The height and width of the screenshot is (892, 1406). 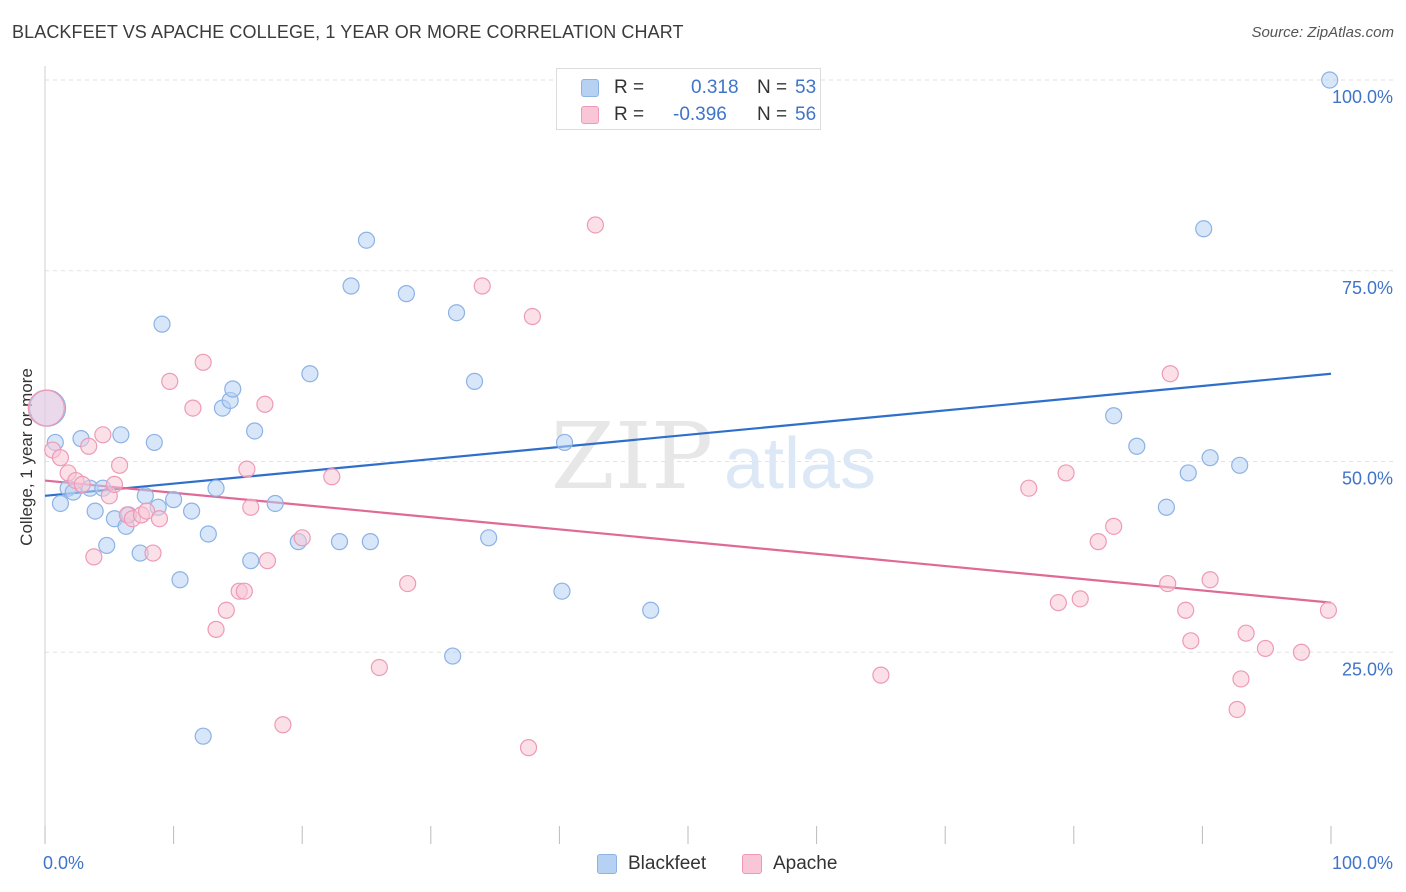 I want to click on watermark: ZIP atlas, so click(x=713, y=456).